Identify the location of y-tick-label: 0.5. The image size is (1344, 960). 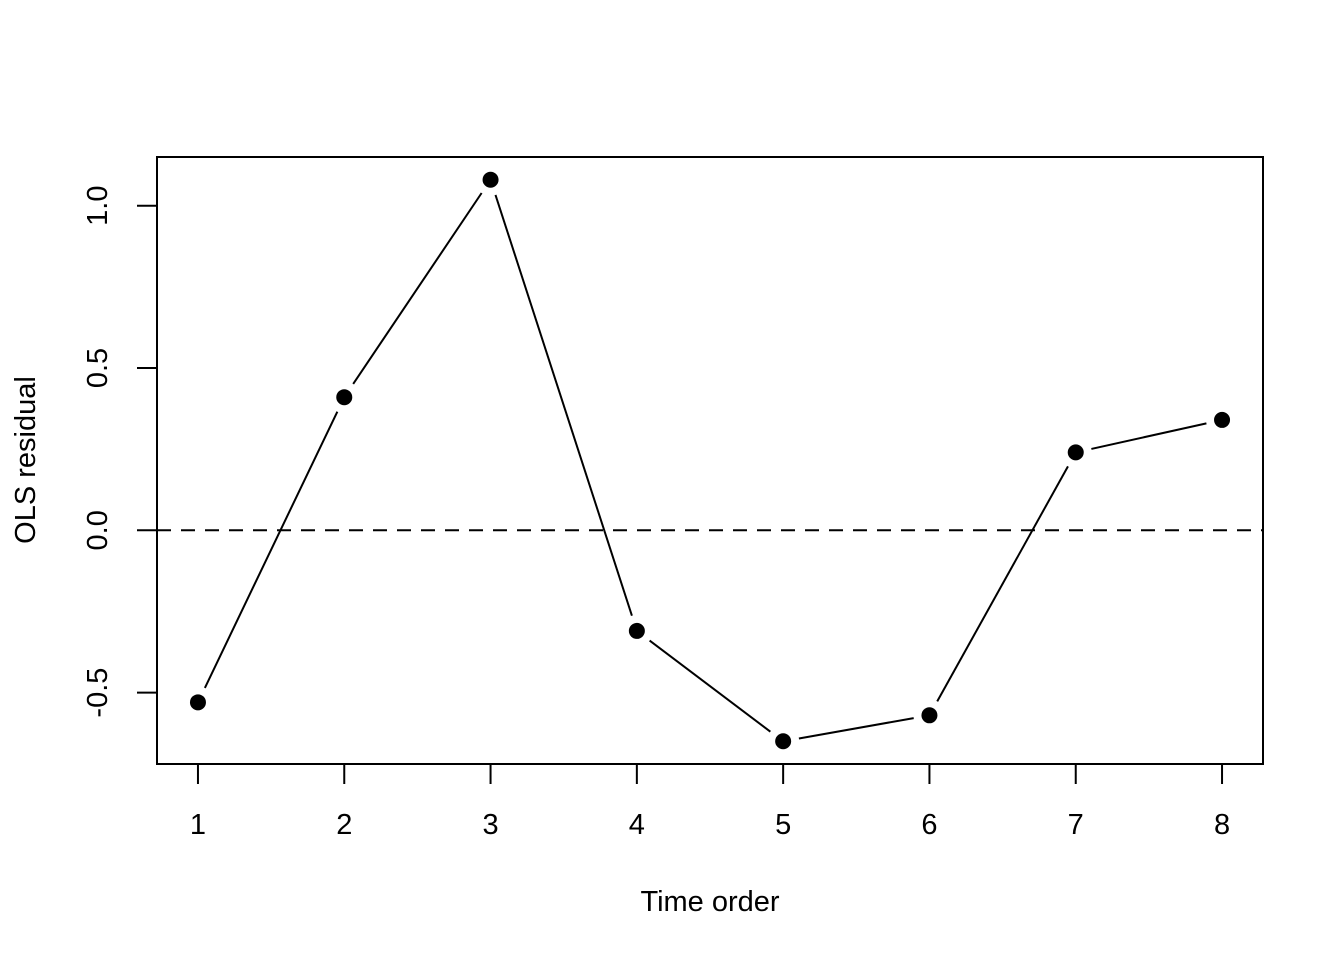
(98, 368).